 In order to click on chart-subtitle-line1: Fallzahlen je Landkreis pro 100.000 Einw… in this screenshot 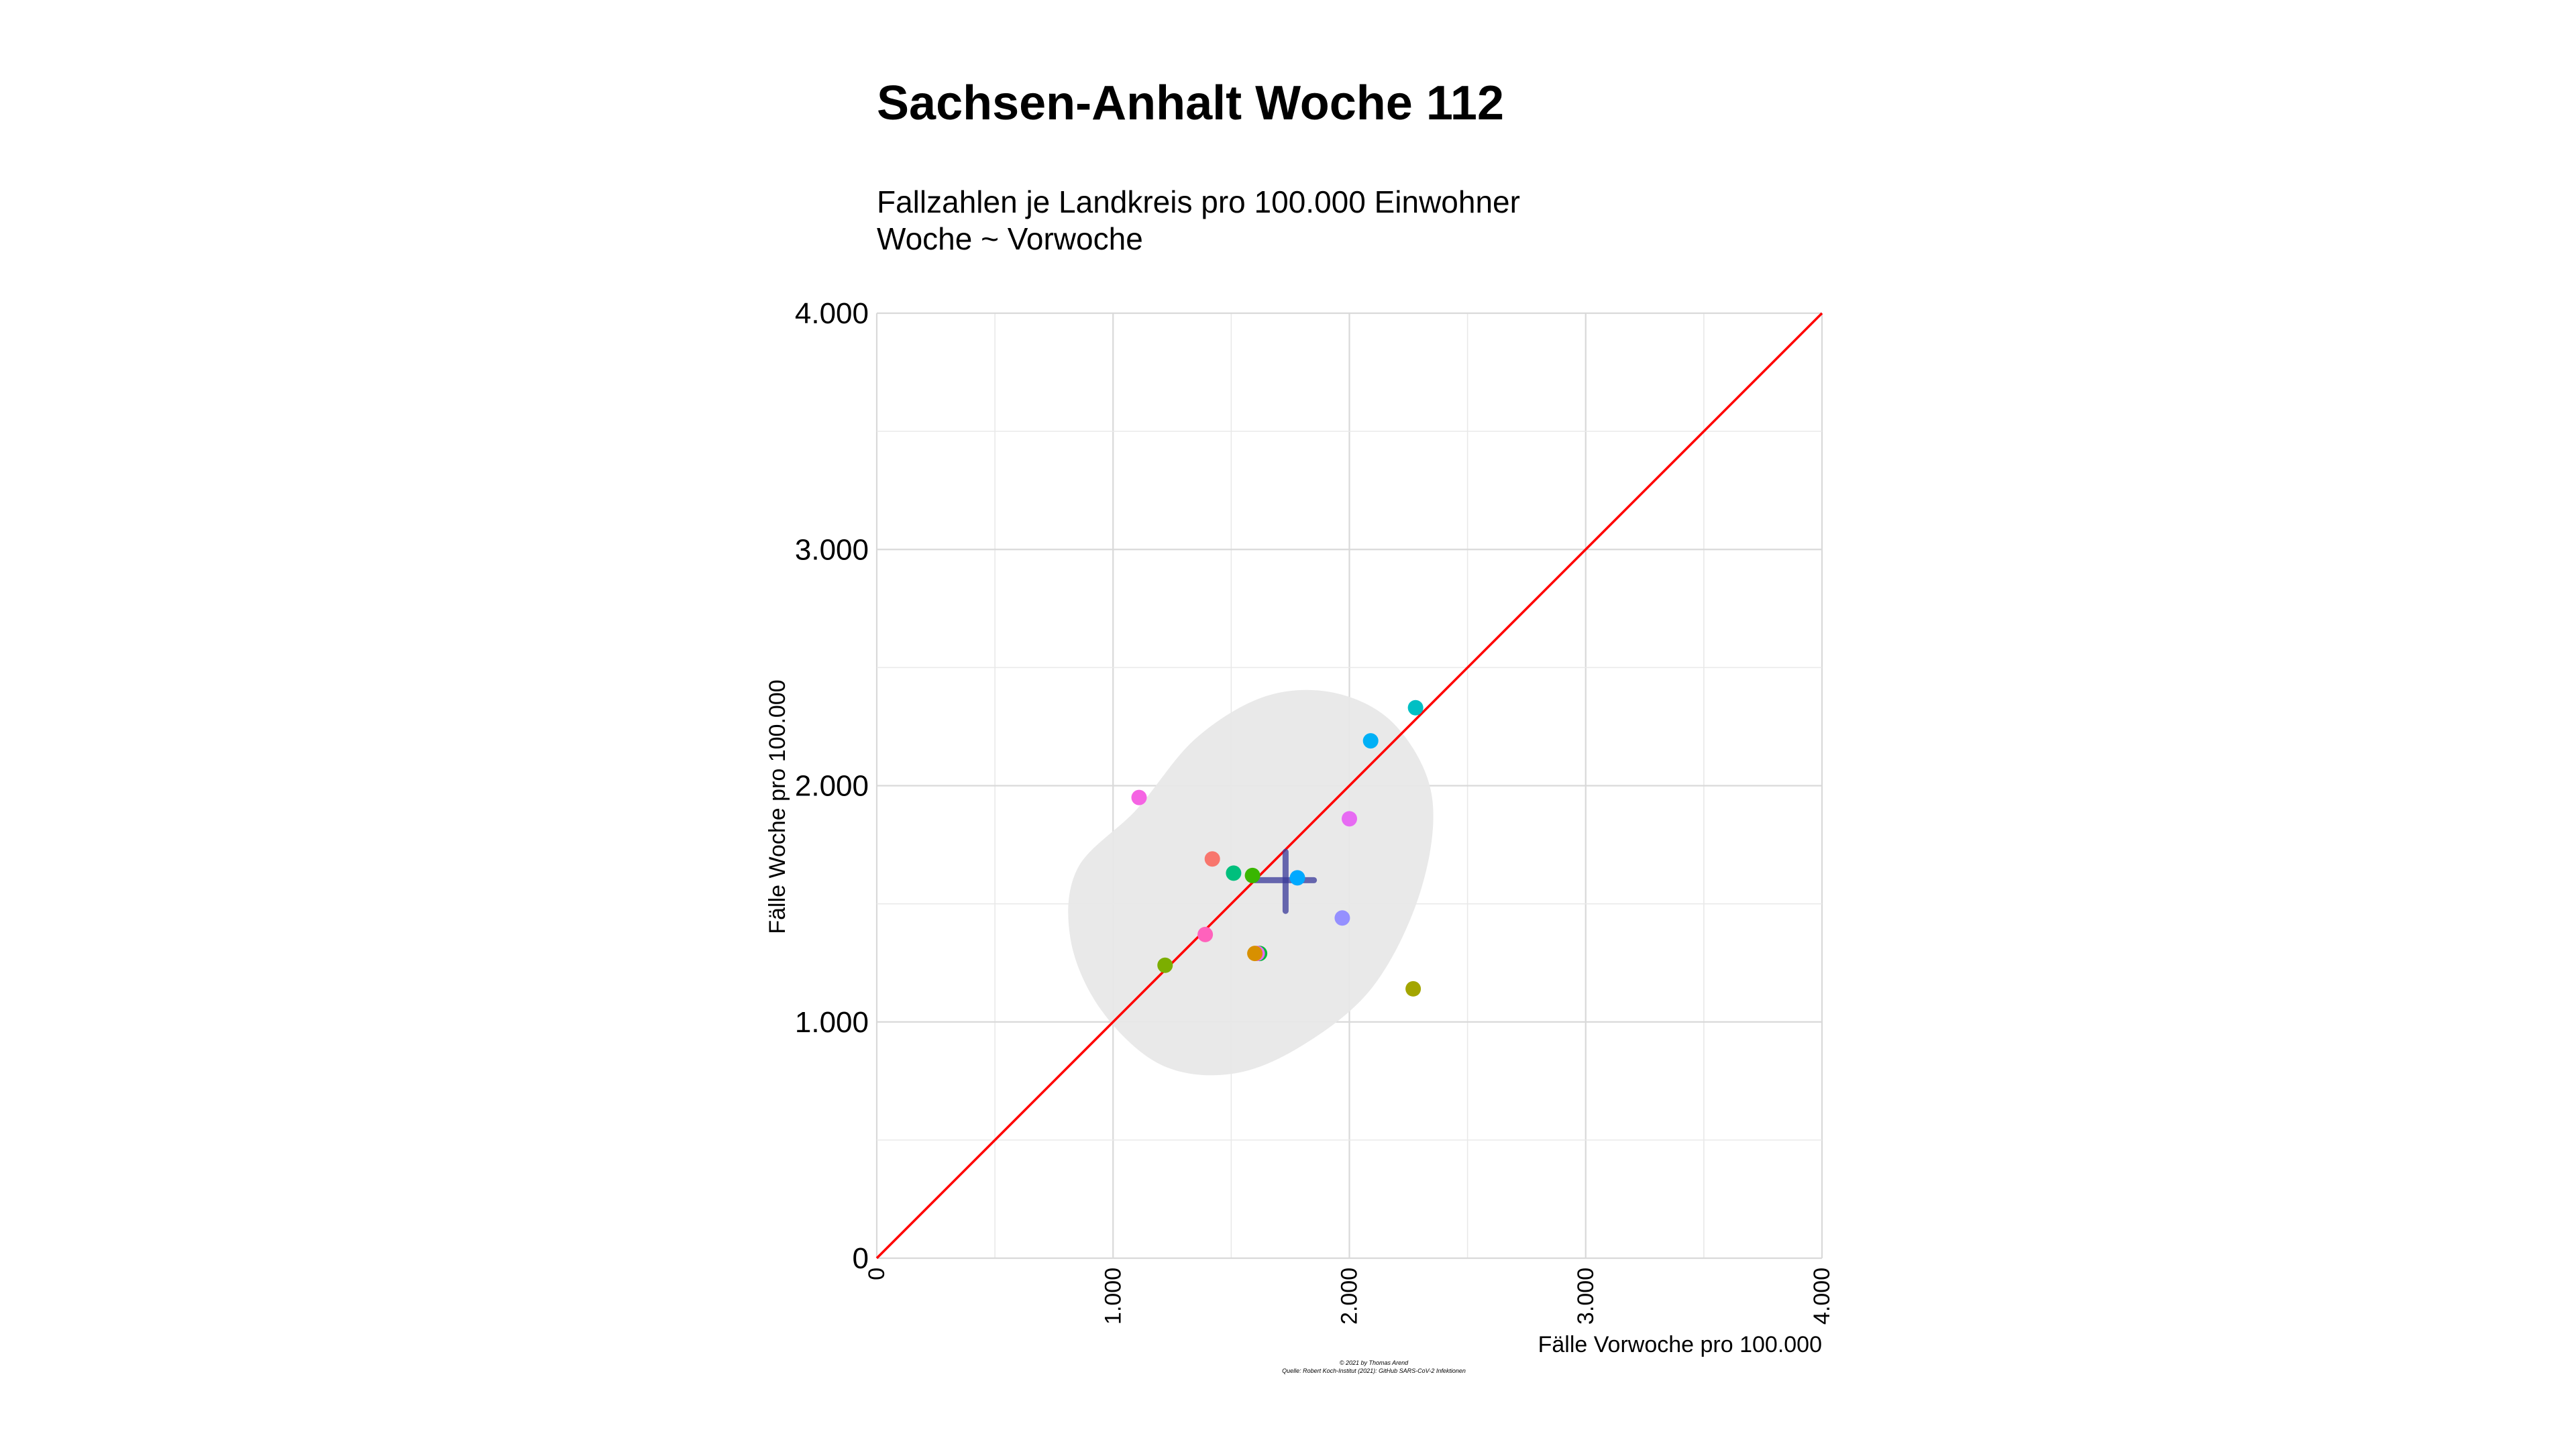, I will do `click(1198, 201)`.